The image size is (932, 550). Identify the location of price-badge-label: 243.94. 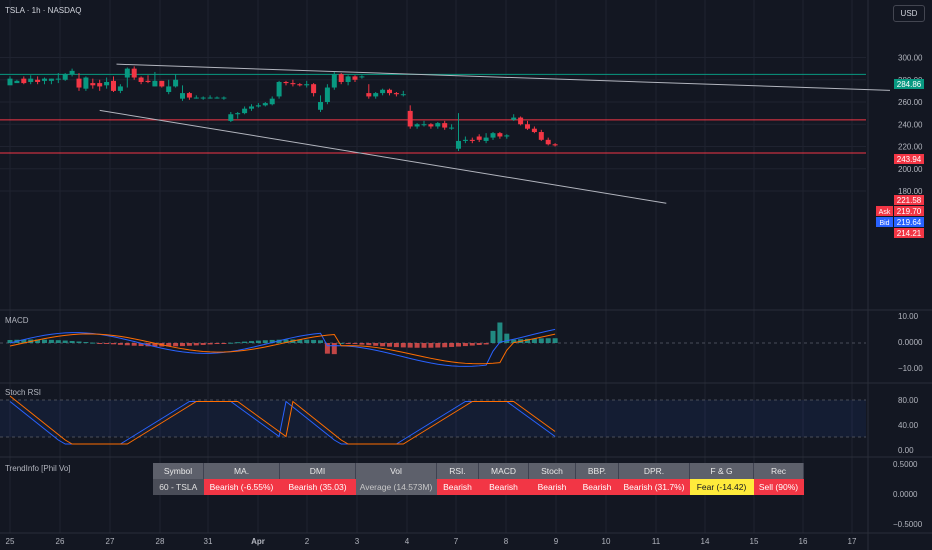
(909, 159).